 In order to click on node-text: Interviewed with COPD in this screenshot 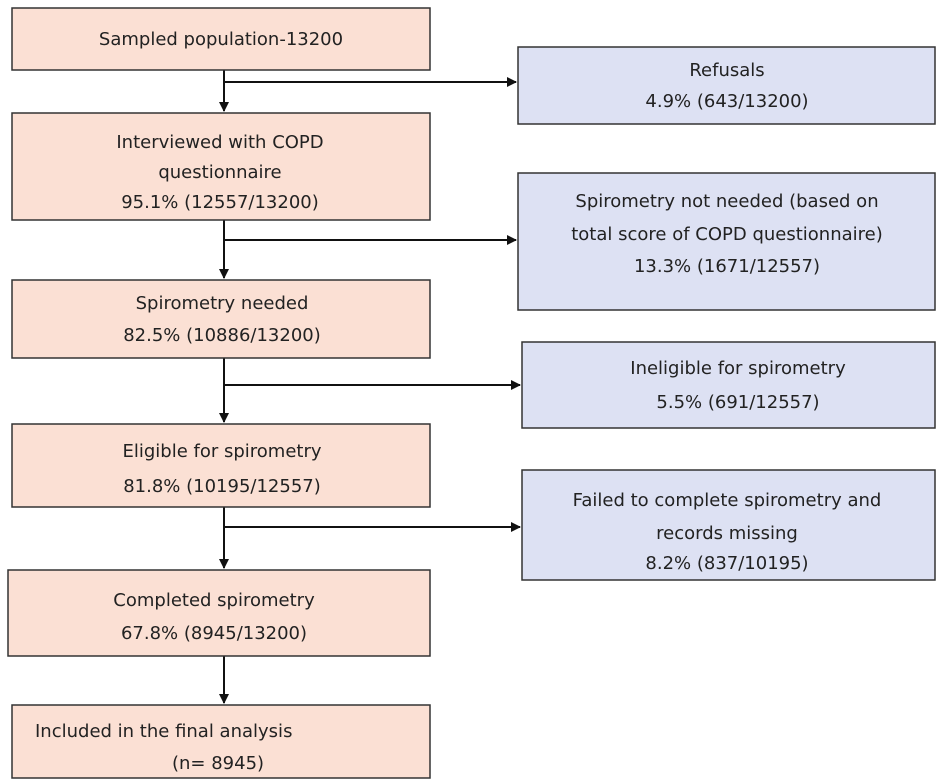, I will do `click(219, 142)`.